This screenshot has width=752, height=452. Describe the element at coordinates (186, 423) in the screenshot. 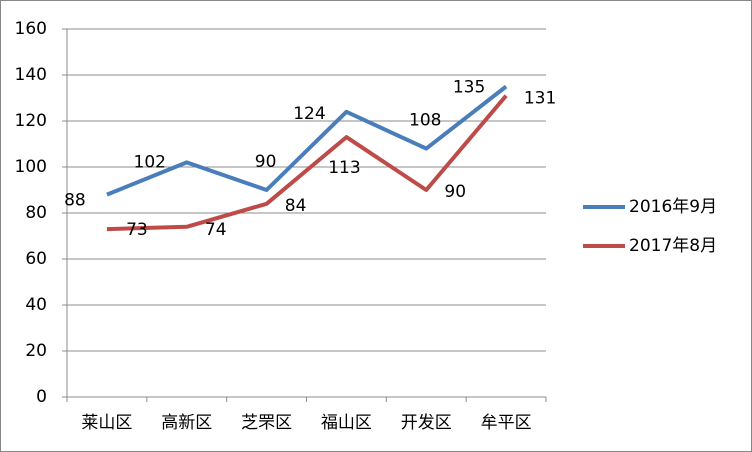

I see `x-tick-label: 高新区` at that location.